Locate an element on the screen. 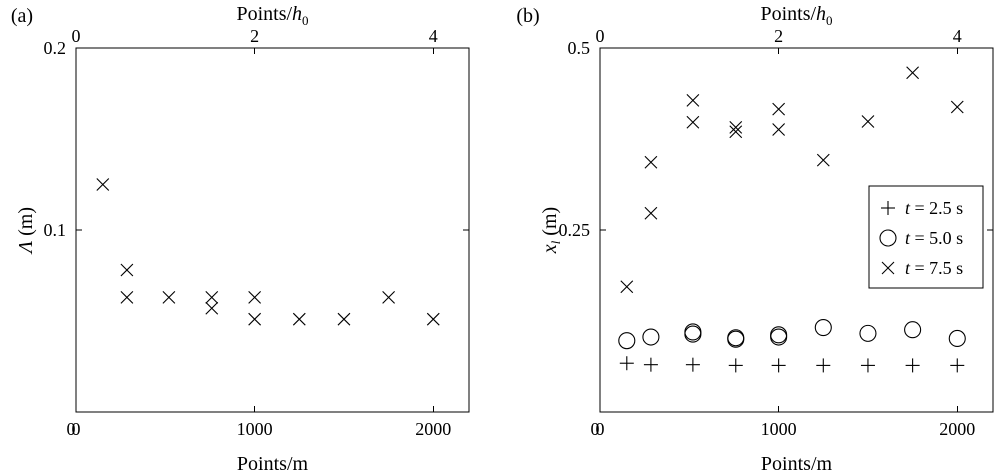 Image resolution: width=998 pixels, height=476 pixels. y-tick-label: 0.25 is located at coordinates (575, 230).